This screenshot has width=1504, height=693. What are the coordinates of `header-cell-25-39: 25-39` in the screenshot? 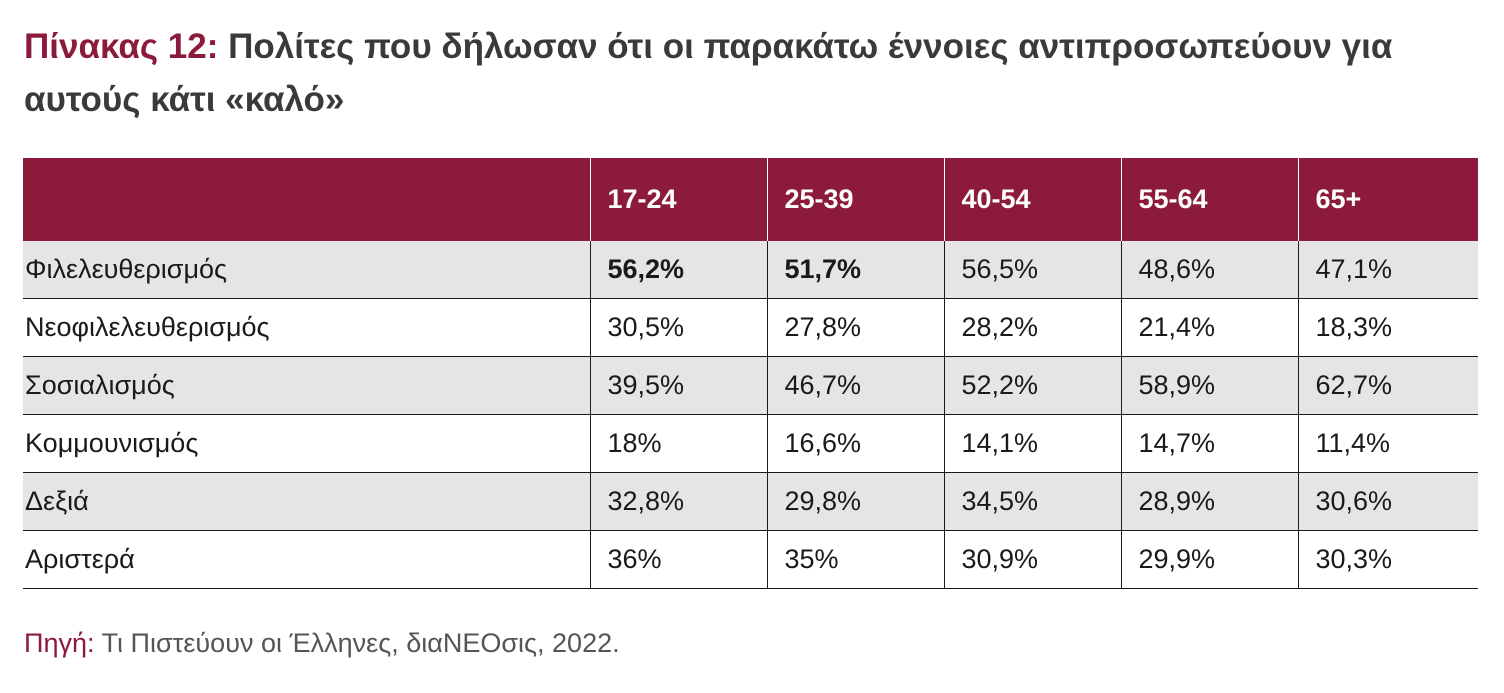 It's located at (855, 199).